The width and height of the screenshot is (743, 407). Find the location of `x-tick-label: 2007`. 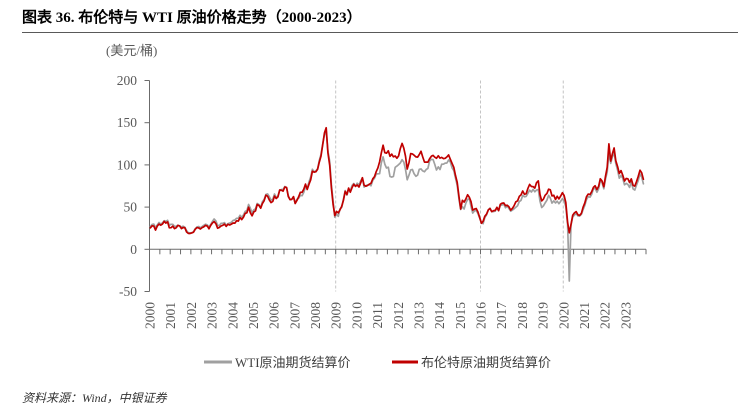

x-tick-label: 2007 is located at coordinates (294, 315).